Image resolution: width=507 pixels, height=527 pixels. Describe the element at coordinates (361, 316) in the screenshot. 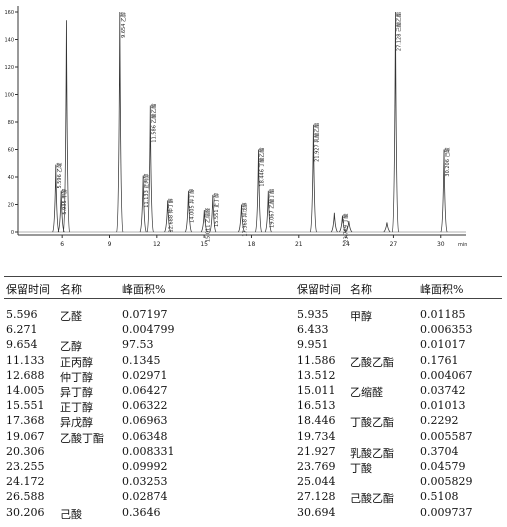

I see `table-cell: 甲醇` at that location.